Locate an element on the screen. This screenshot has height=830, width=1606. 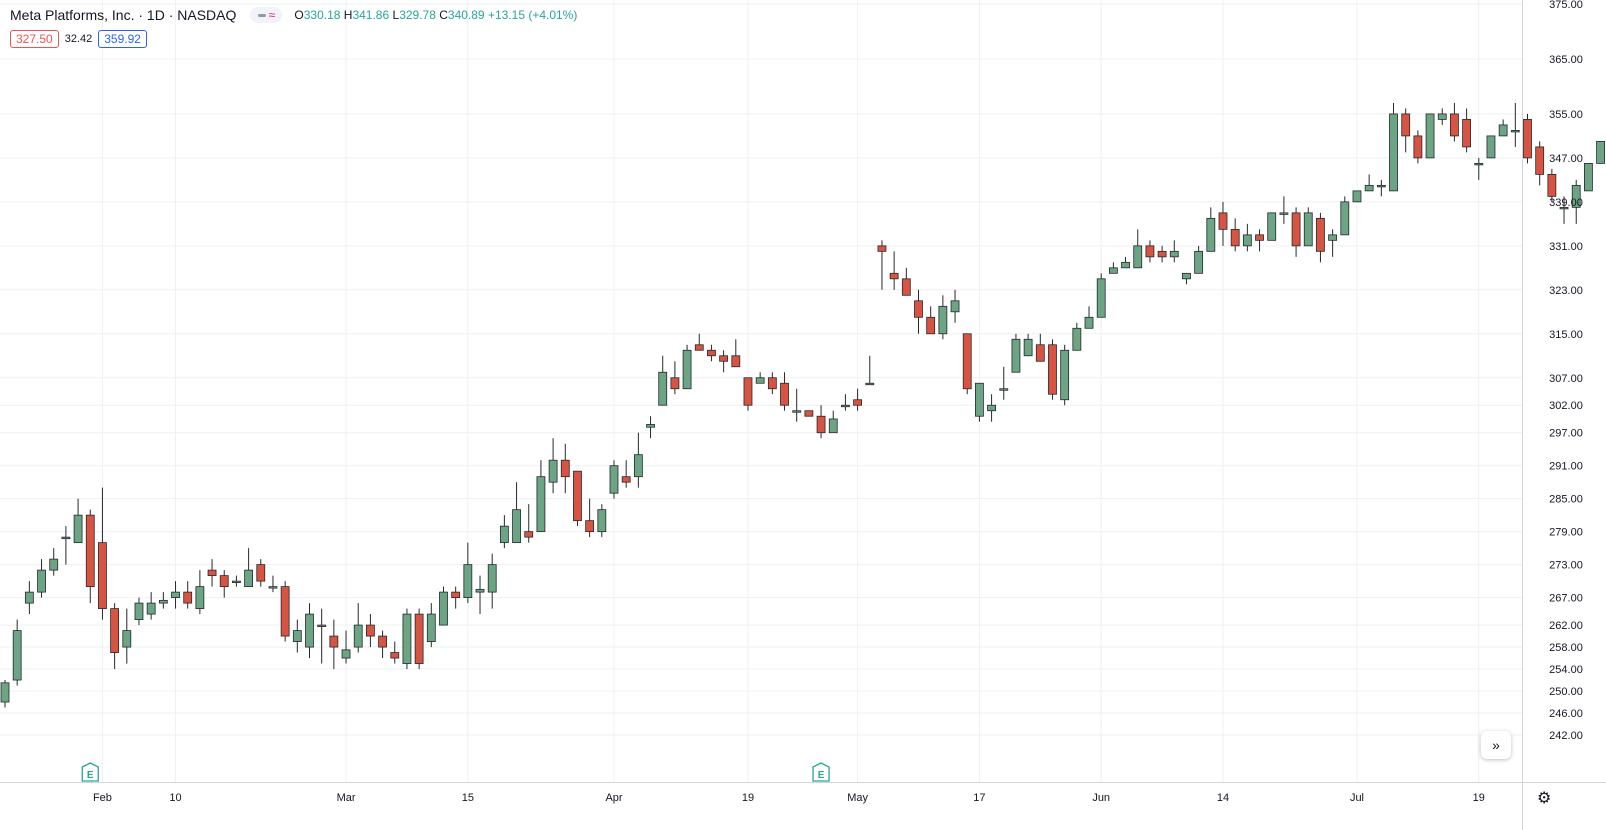
earnings-e-icon: E is located at coordinates (90, 772).